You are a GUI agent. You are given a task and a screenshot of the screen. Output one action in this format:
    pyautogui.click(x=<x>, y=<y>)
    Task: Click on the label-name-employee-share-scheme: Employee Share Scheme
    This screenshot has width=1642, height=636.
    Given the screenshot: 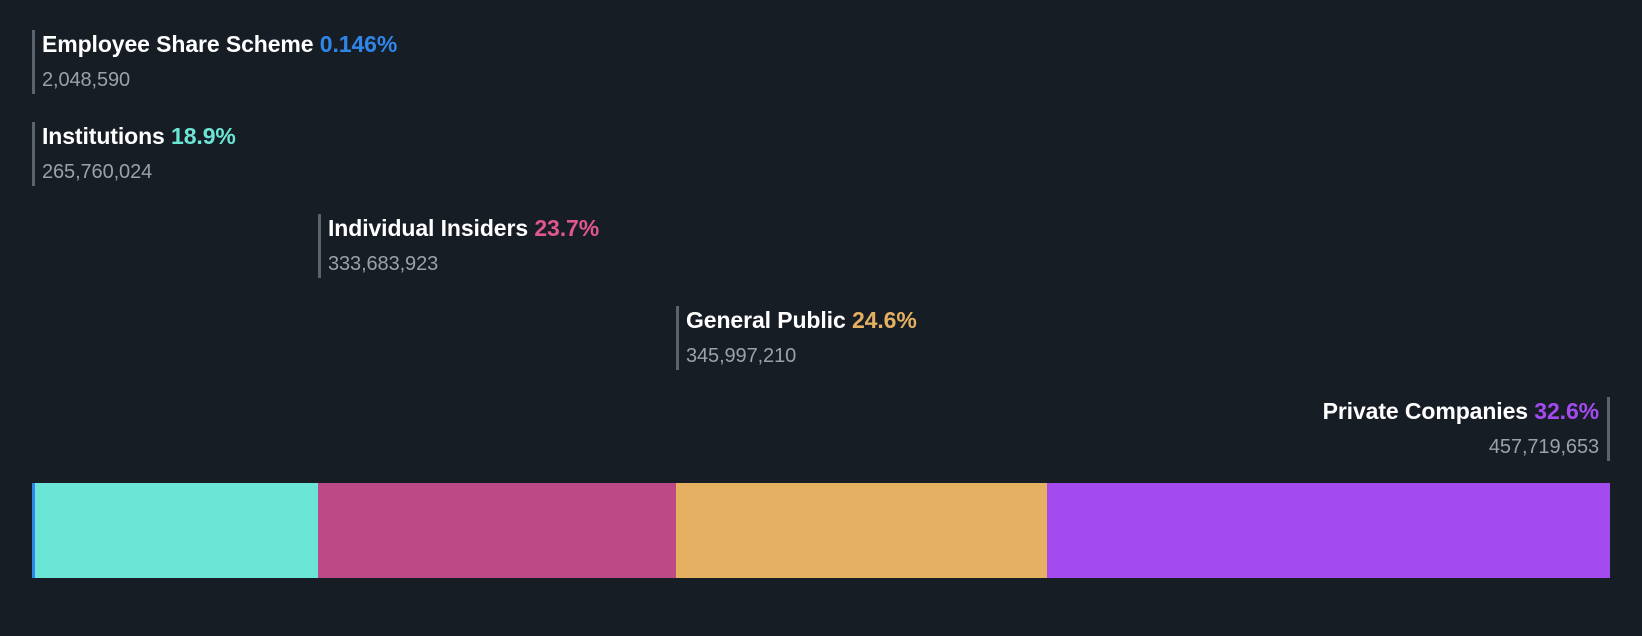 What is the action you would take?
    pyautogui.click(x=178, y=44)
    